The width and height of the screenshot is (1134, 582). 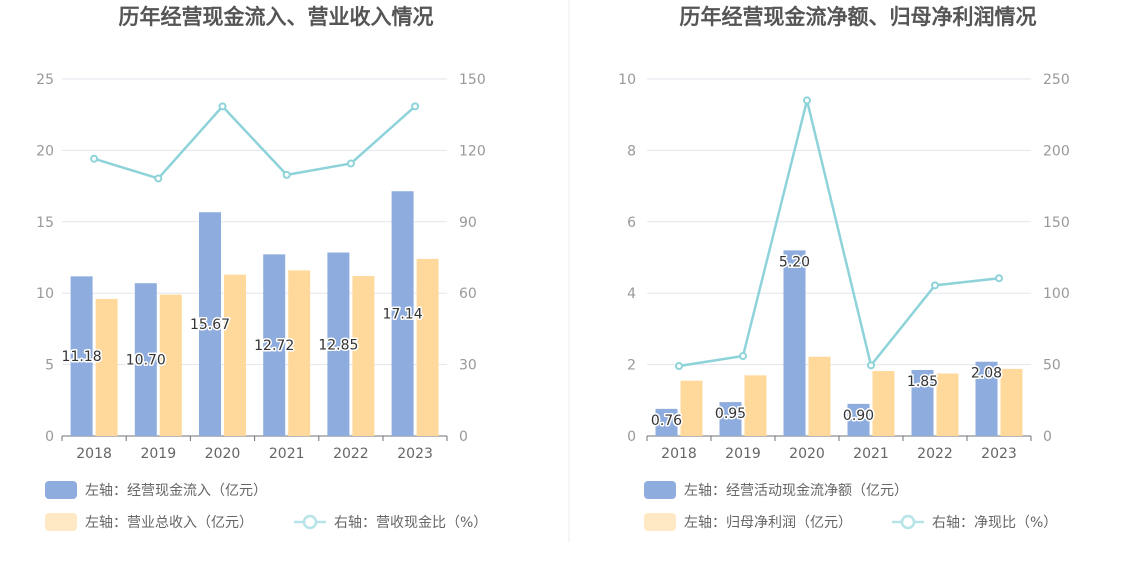 I want to click on y-tick-right: 90, so click(x=468, y=223).